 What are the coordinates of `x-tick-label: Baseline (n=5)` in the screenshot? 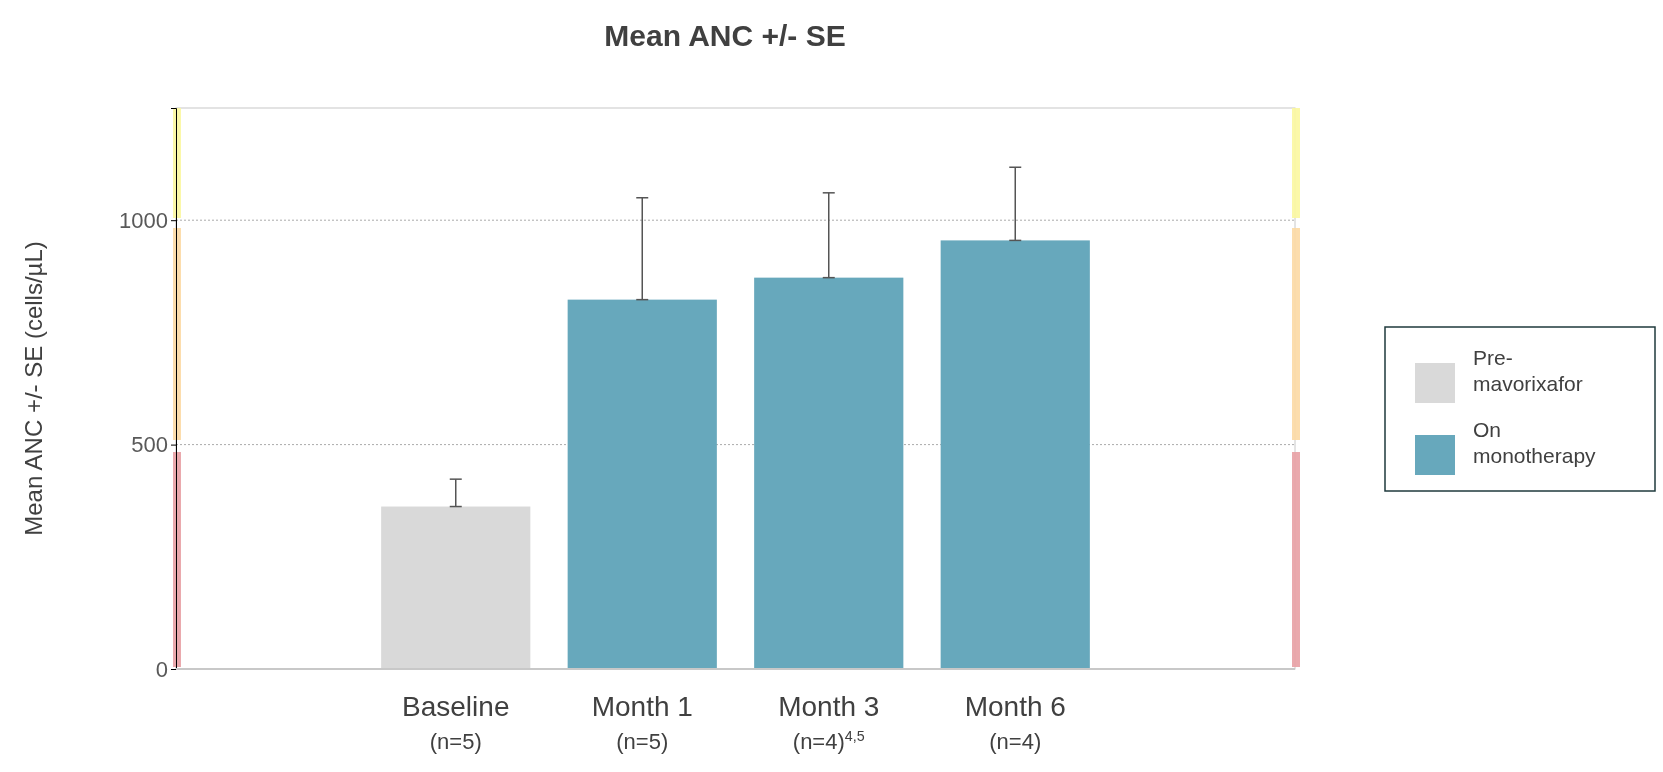 It's located at (456, 722).